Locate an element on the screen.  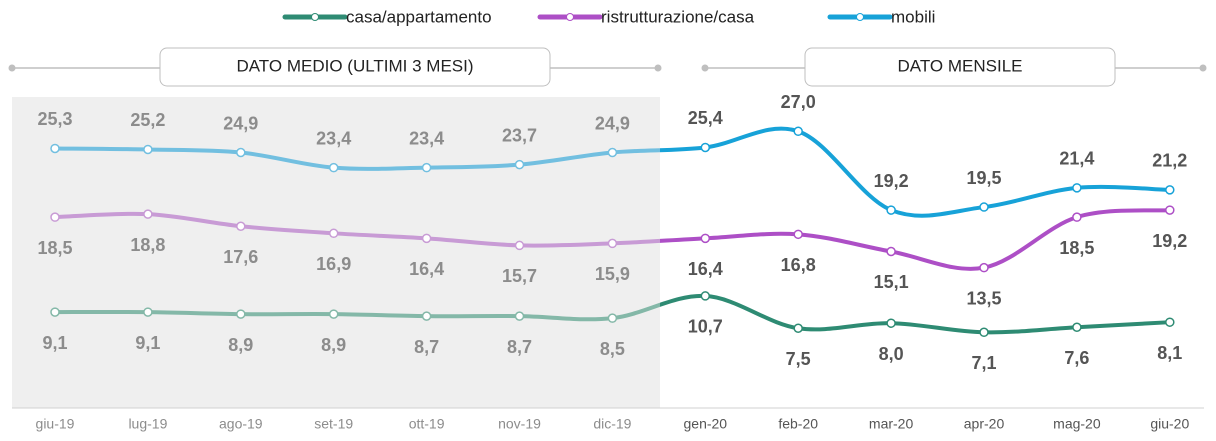
value-label: 25,4 is located at coordinates (705, 118).